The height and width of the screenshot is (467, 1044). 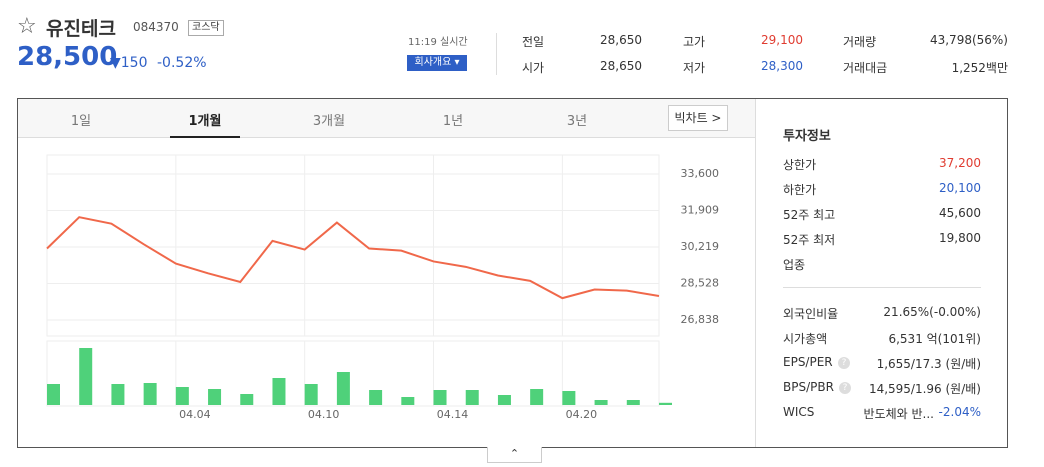 I want to click on info-label: BPS/PBR, so click(x=808, y=387).